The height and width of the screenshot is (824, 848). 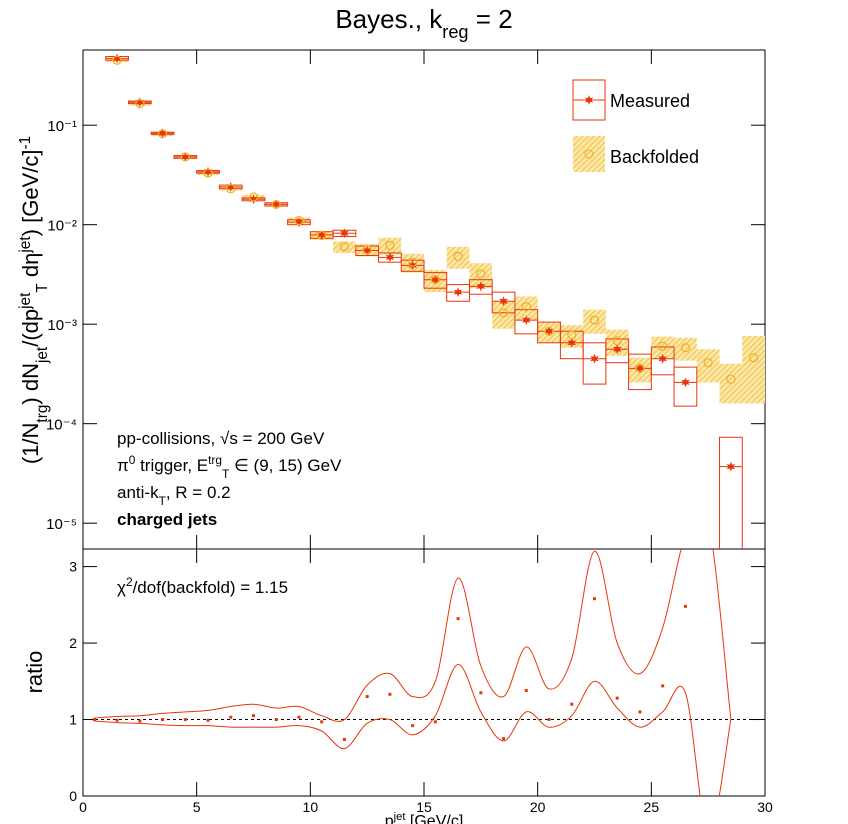 I want to click on annotation-part: anti-k, so click(x=138, y=492).